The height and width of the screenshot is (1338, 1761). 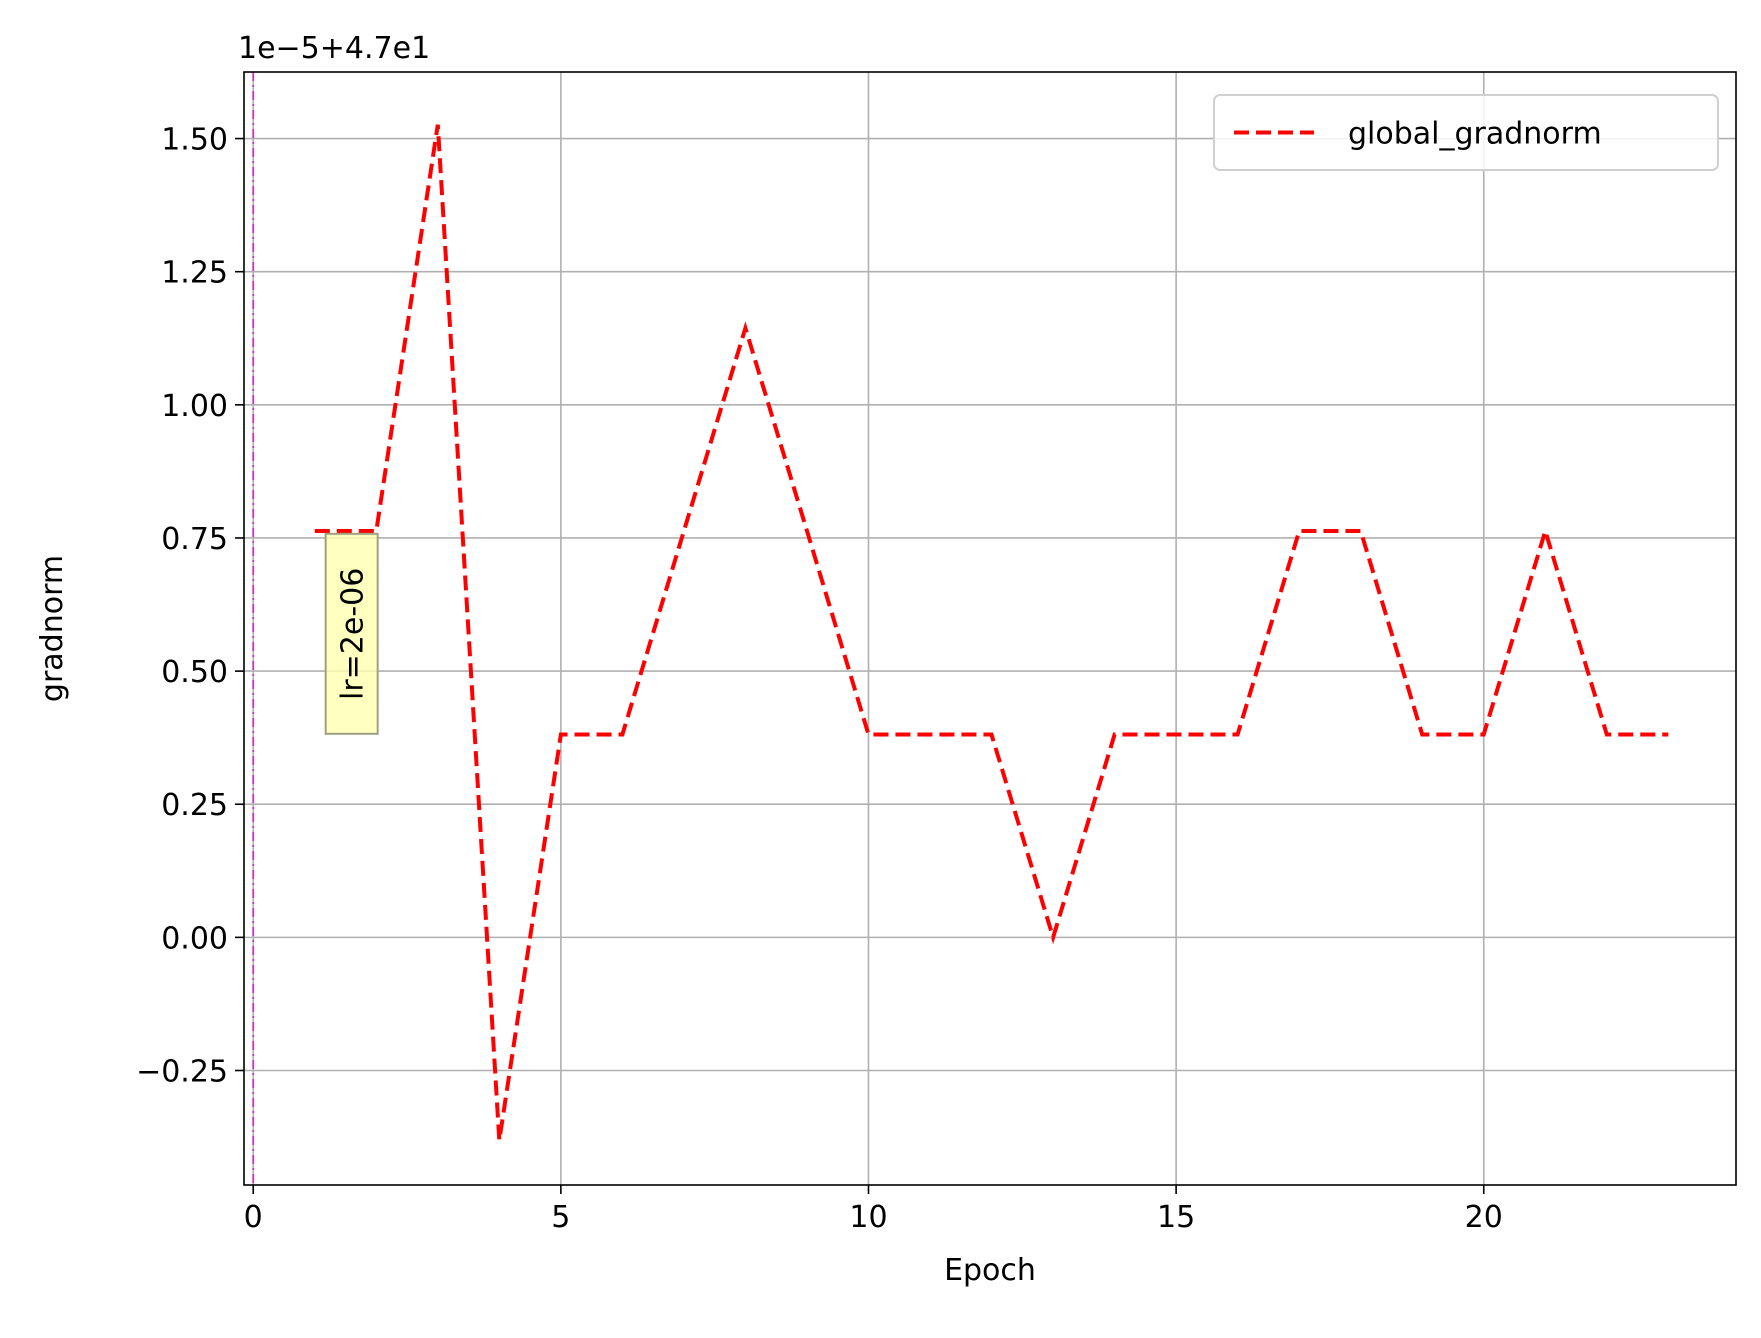 I want to click on annotation-text: lr=2e-06, so click(x=353, y=634).